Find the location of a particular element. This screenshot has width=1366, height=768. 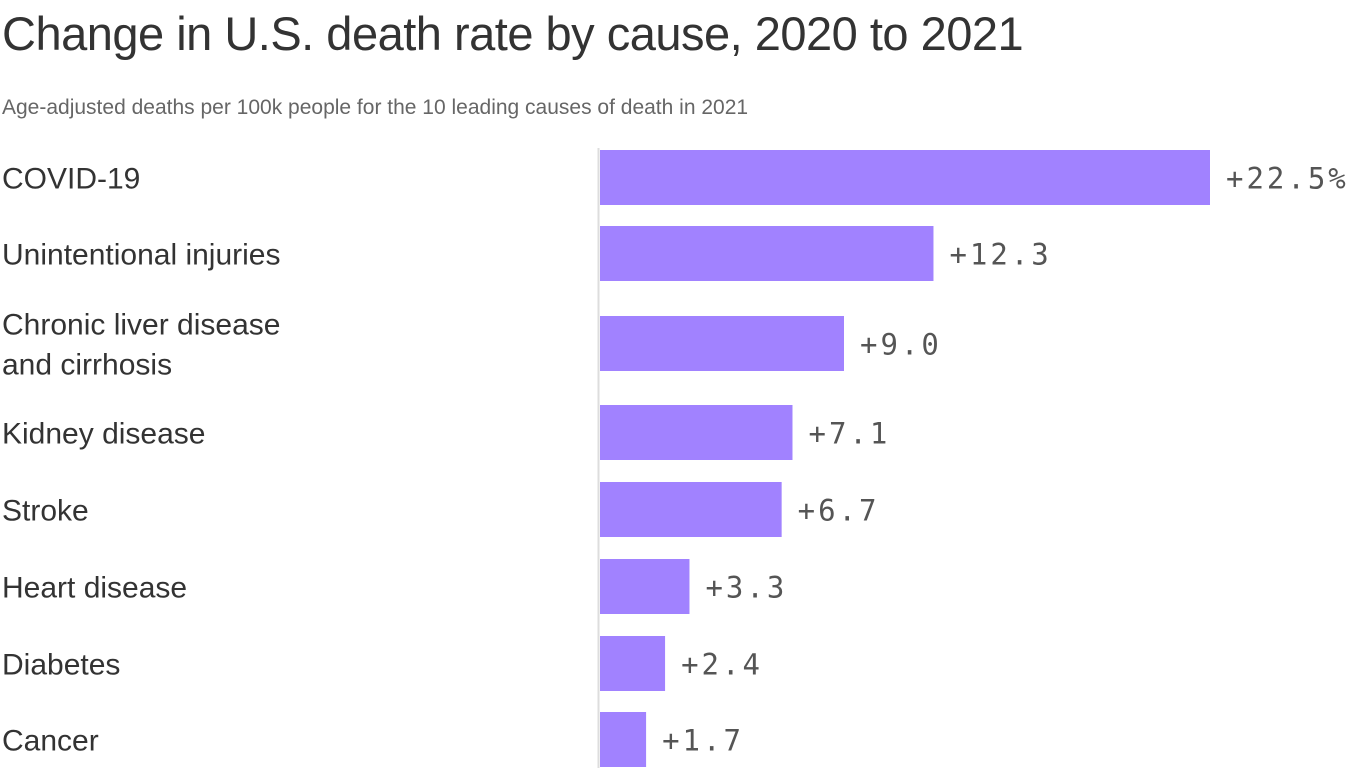

data-label: +1.7 is located at coordinates (703, 741).